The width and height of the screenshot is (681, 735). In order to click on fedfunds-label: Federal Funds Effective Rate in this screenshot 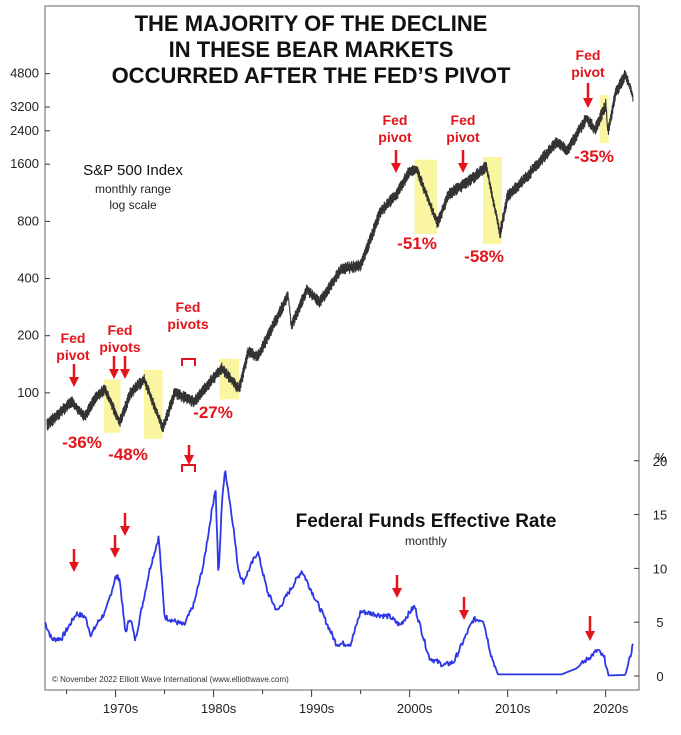, I will do `click(426, 521)`.